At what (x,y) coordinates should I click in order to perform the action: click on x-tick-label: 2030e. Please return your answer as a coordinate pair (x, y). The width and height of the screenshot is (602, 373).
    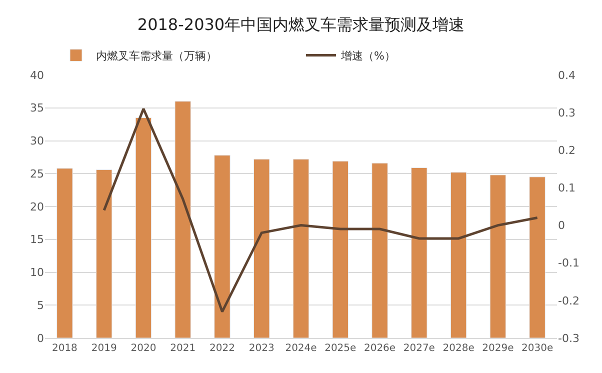
    Looking at the image, I should click on (538, 348).